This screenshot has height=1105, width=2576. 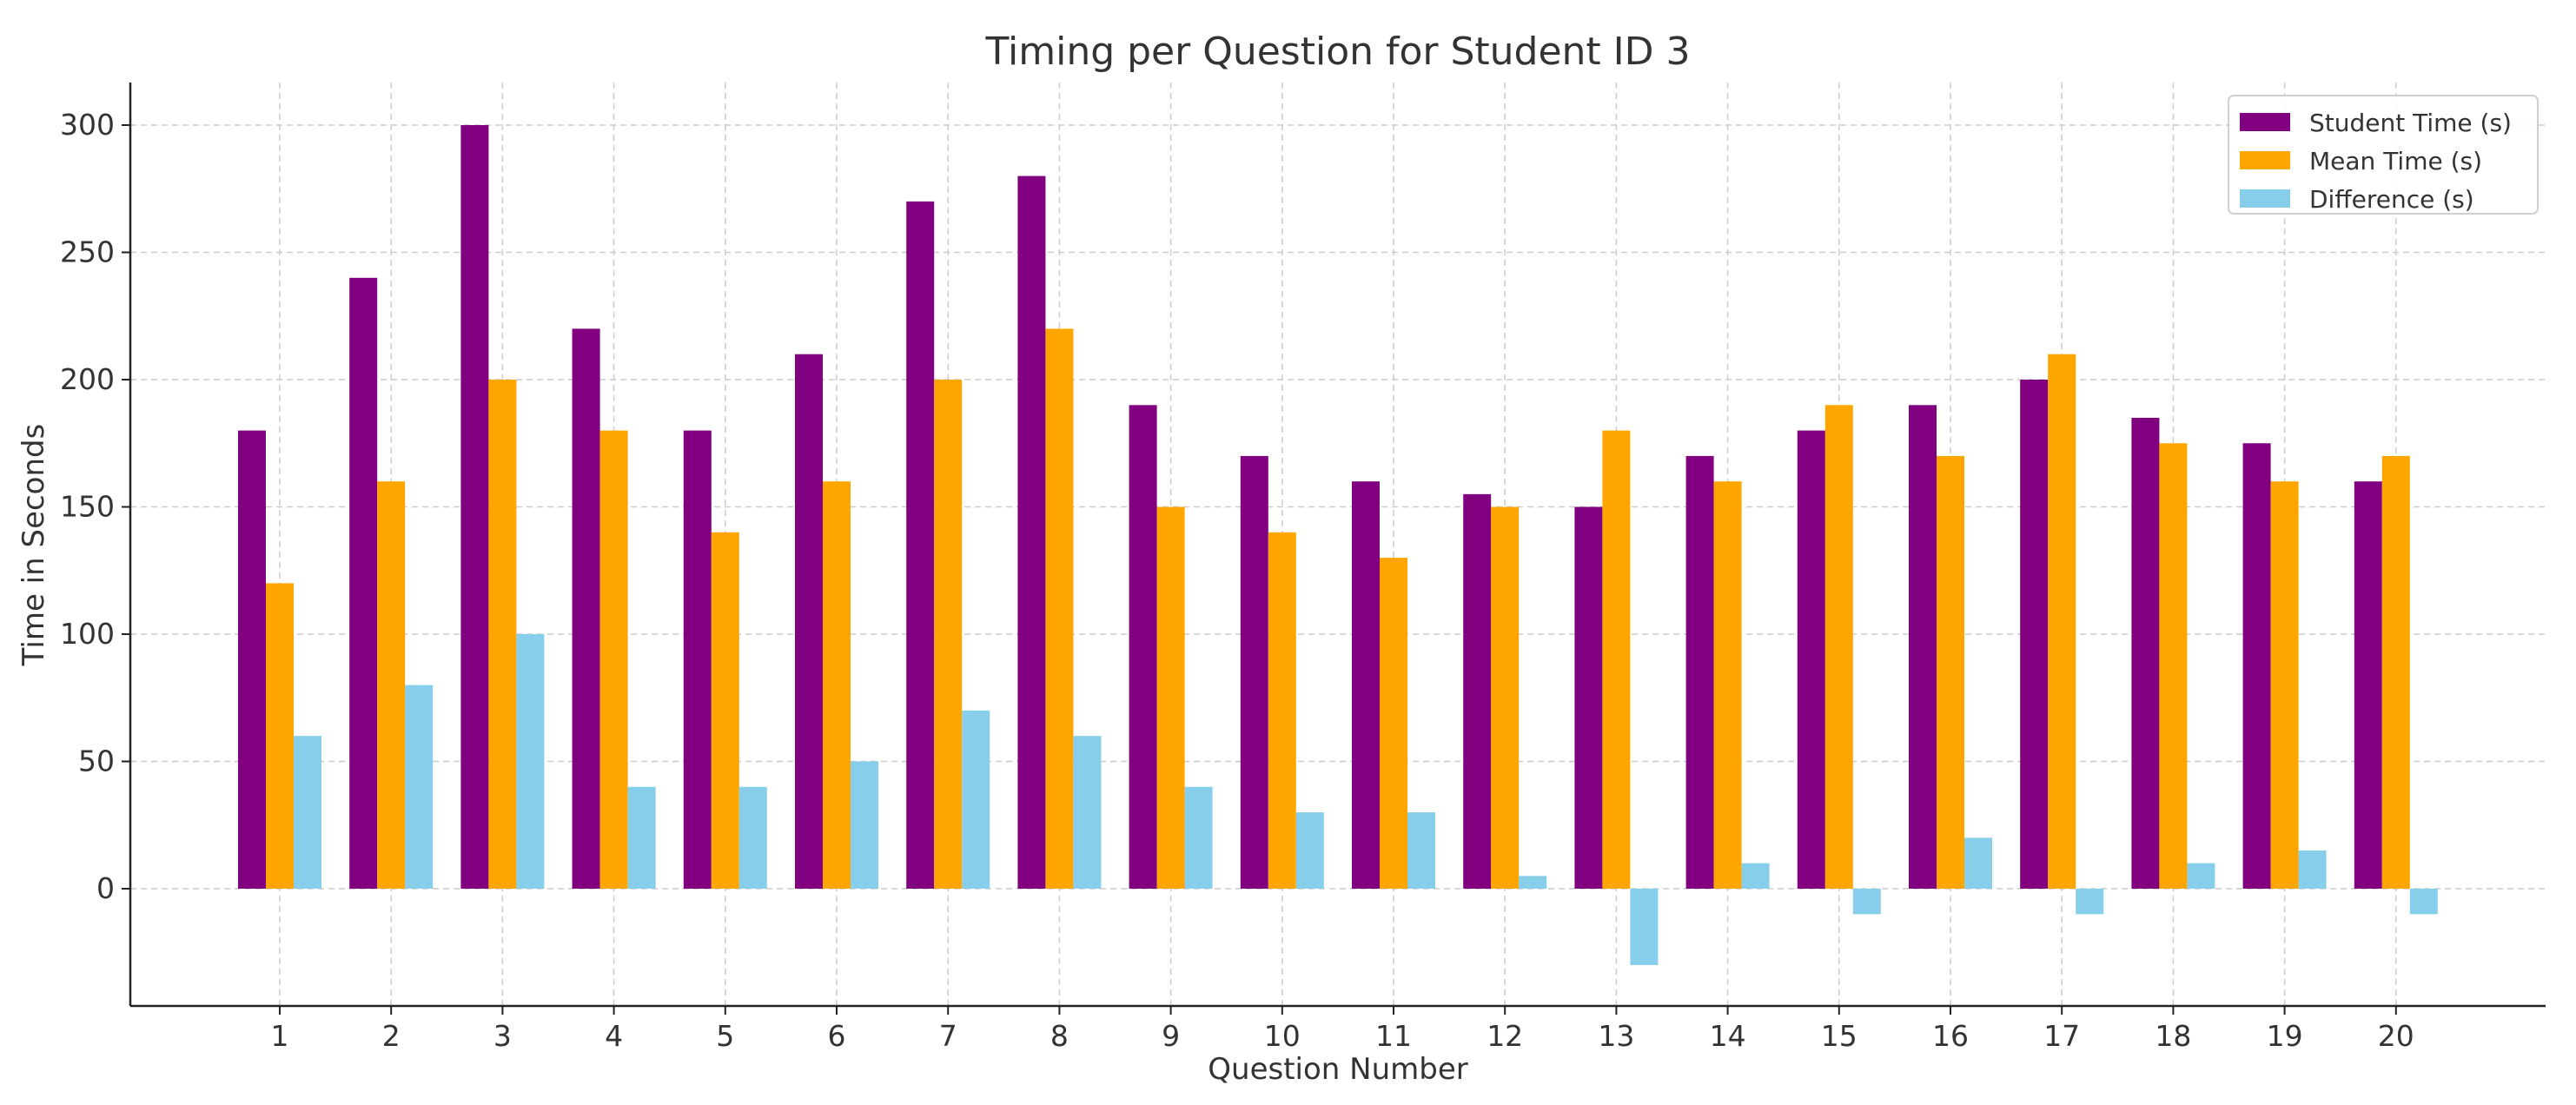 What do you see at coordinates (280, 1036) in the screenshot?
I see `x-tick-label: 1` at bounding box center [280, 1036].